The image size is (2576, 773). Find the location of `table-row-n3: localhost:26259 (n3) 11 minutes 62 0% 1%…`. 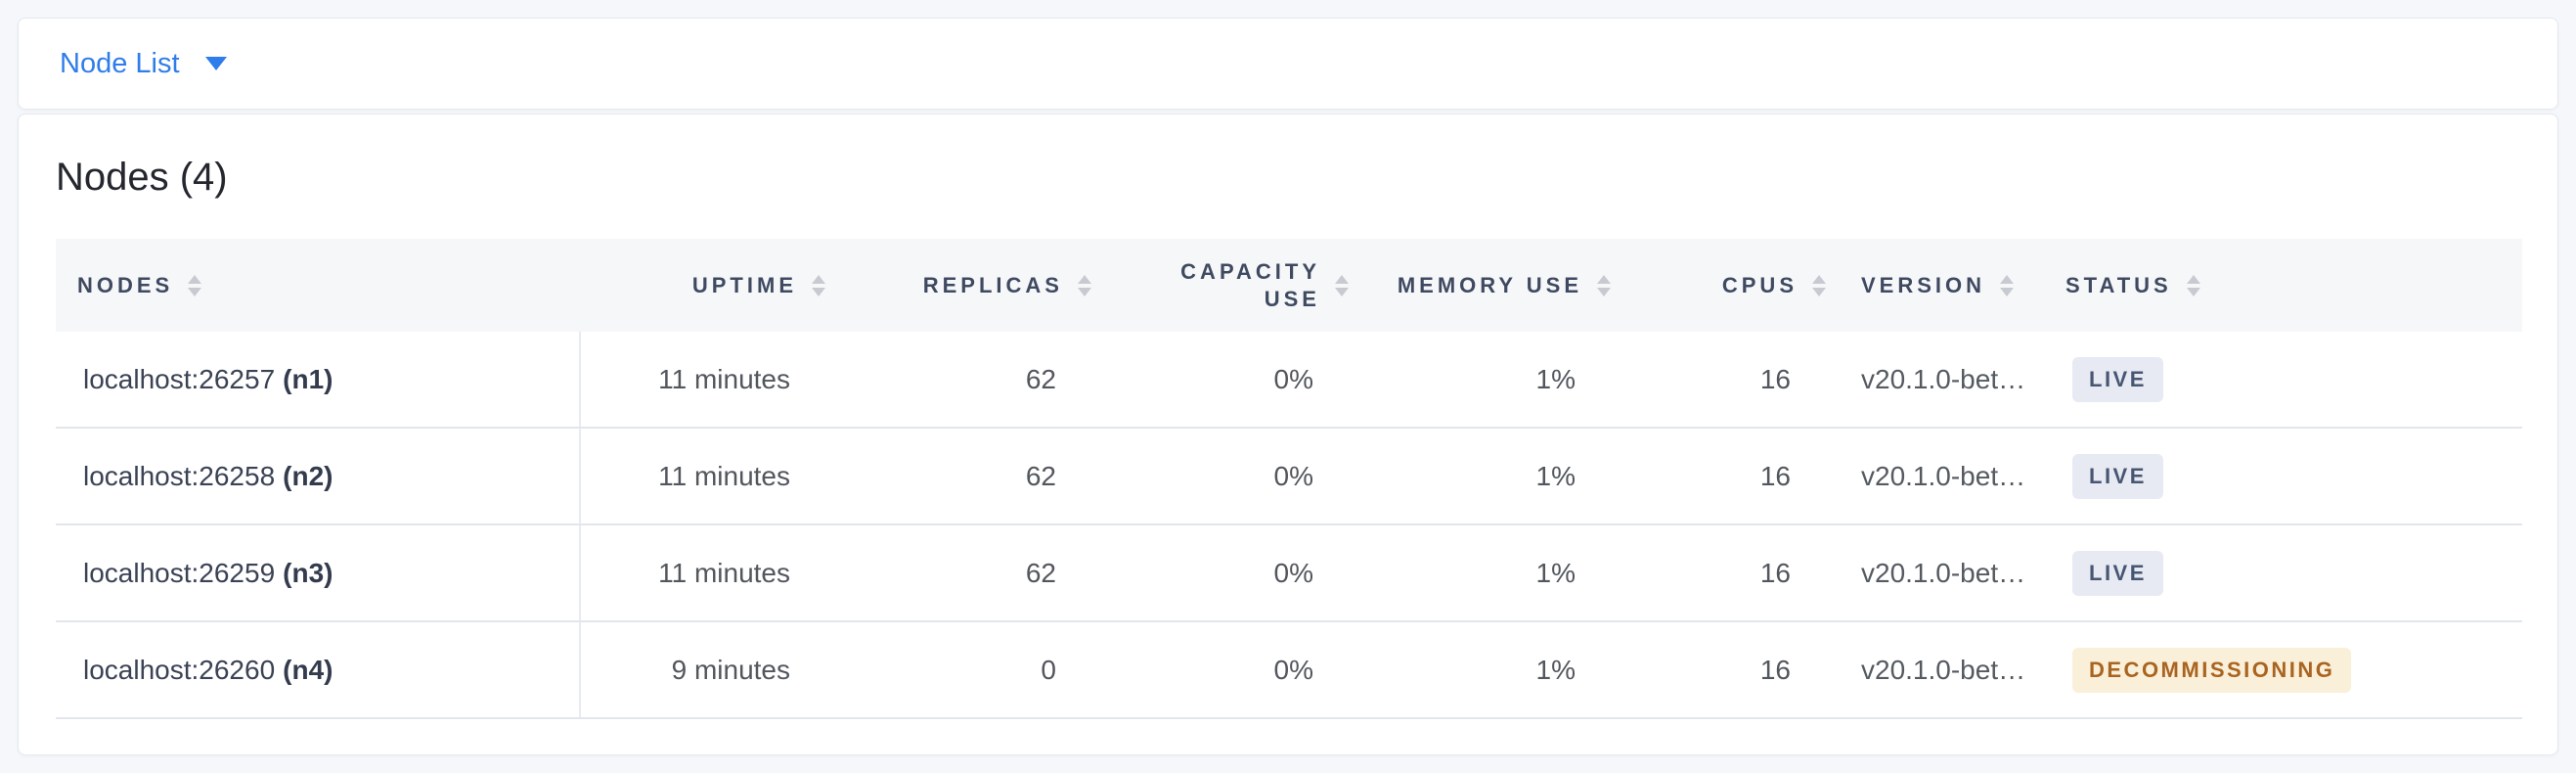

table-row-n3: localhost:26259 (n3) 11 minutes 62 0% 1%… is located at coordinates (1289, 573).